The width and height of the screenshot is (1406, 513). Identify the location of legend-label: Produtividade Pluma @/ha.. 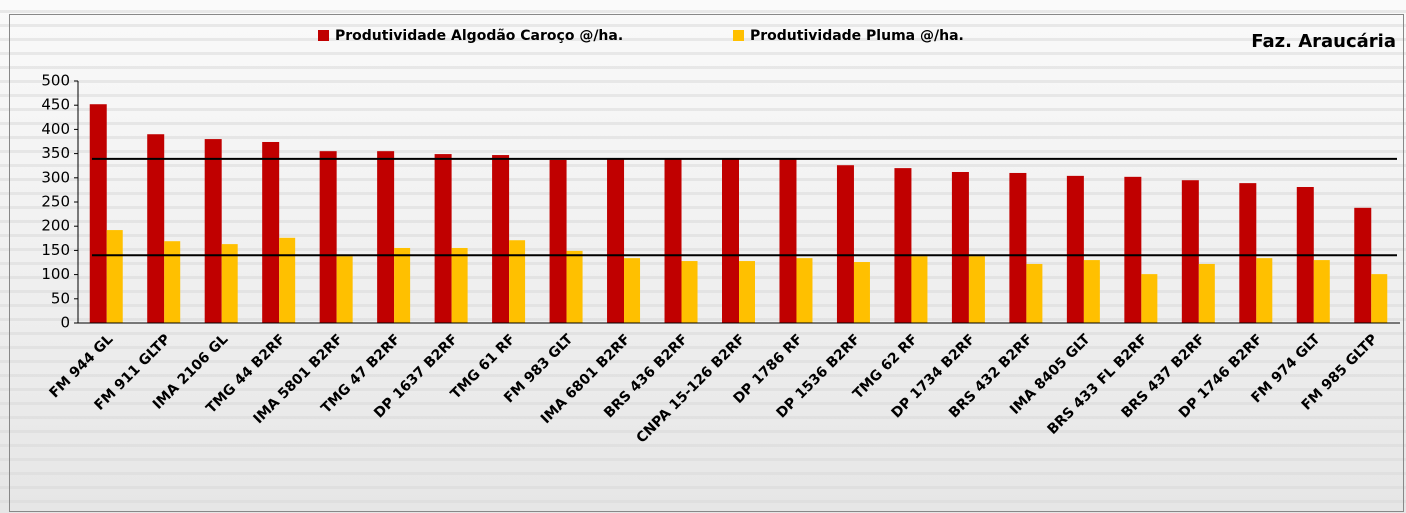
(857, 36).